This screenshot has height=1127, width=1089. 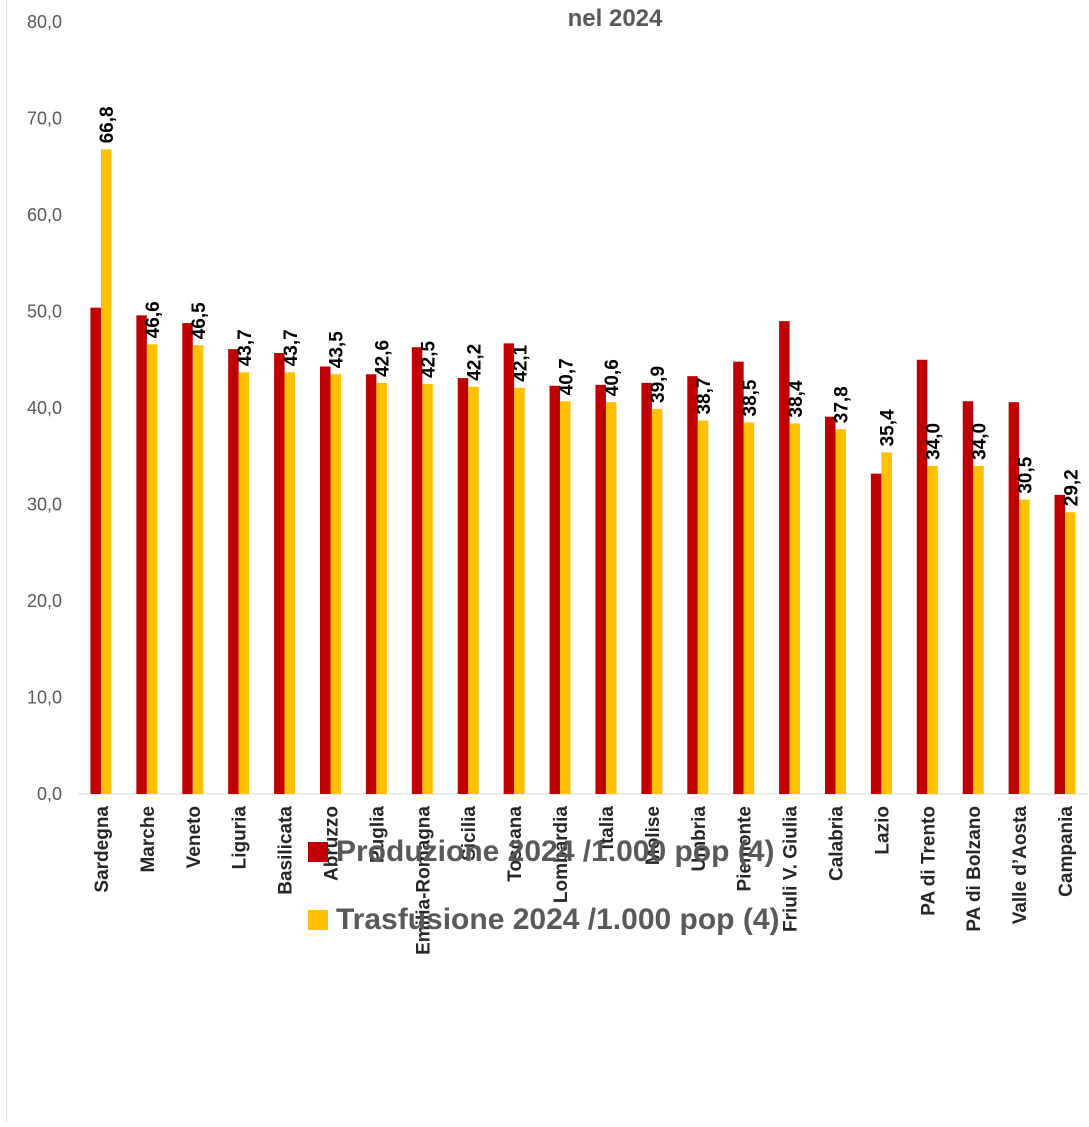 I want to click on data-label-trasfusione: 35,4, so click(x=888, y=427).